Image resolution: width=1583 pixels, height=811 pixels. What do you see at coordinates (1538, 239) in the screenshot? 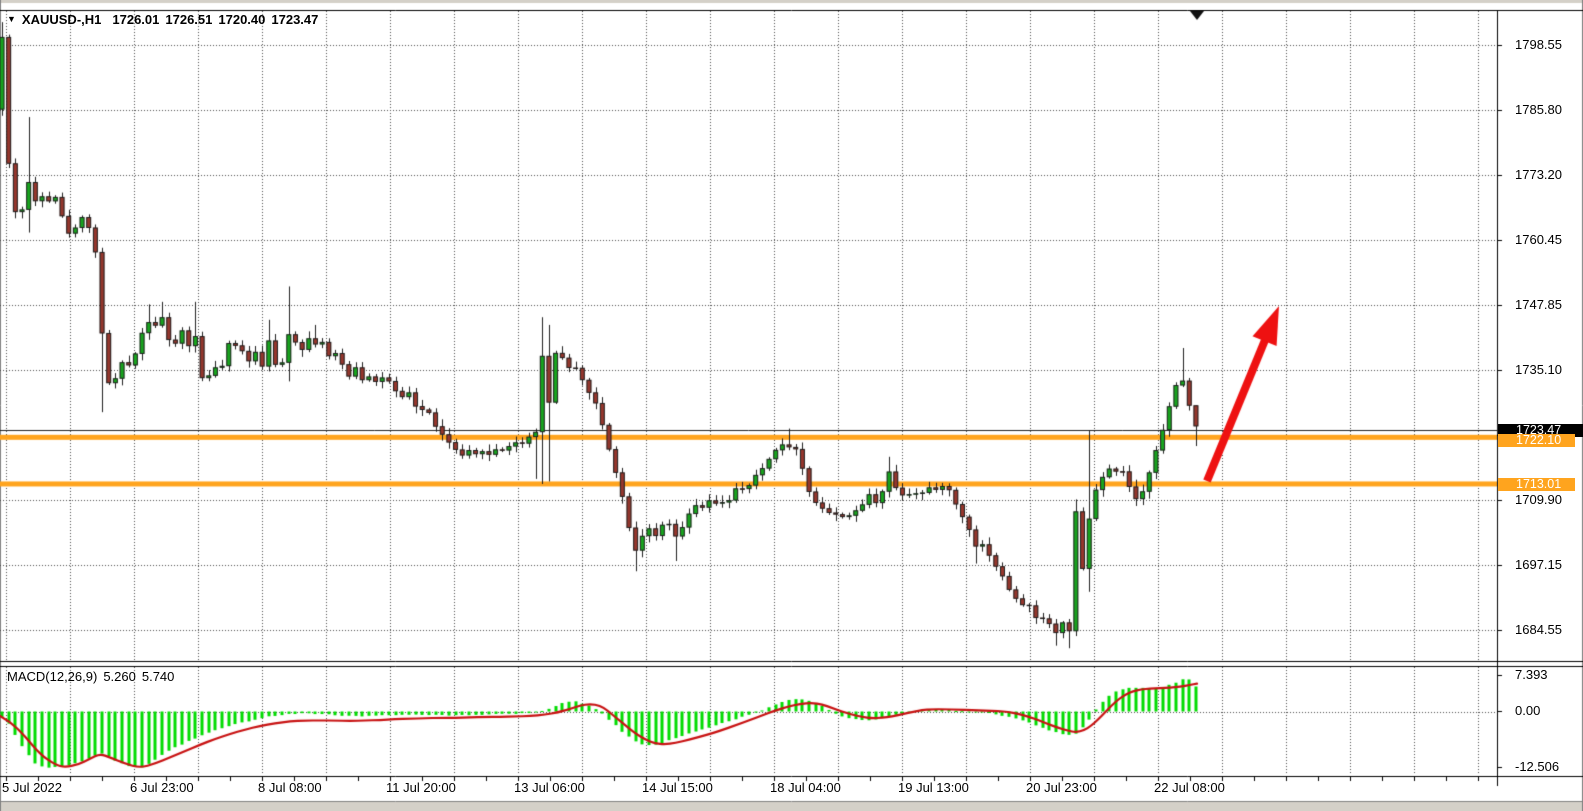
I see `price-axis-label: 1760.45` at bounding box center [1538, 239].